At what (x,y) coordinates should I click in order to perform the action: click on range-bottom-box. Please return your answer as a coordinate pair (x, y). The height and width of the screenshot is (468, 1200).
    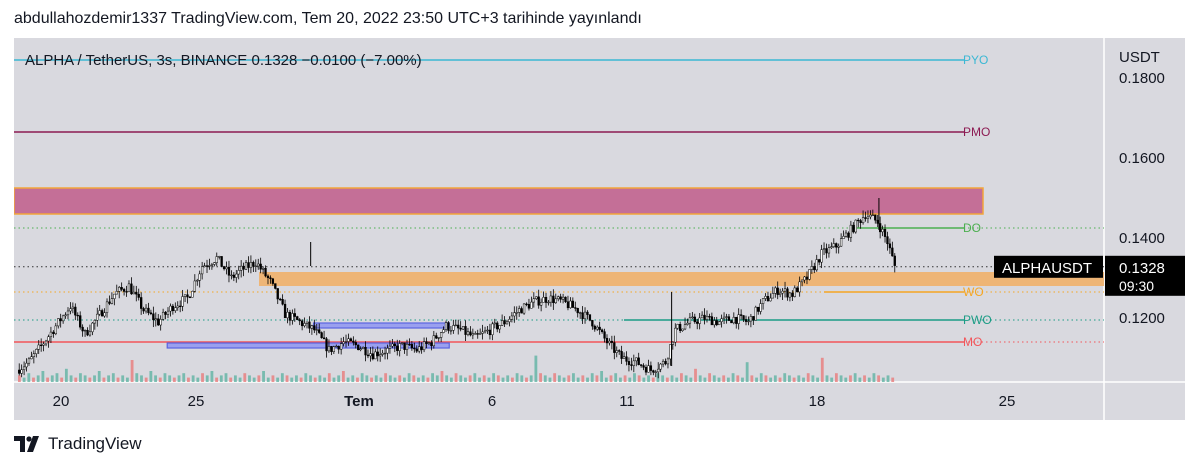
    Looking at the image, I should click on (308, 345).